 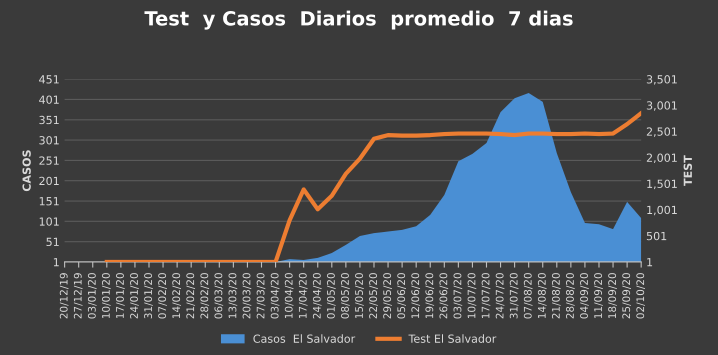 I want to click on y2-tick-label: 3,001, so click(x=661, y=106).